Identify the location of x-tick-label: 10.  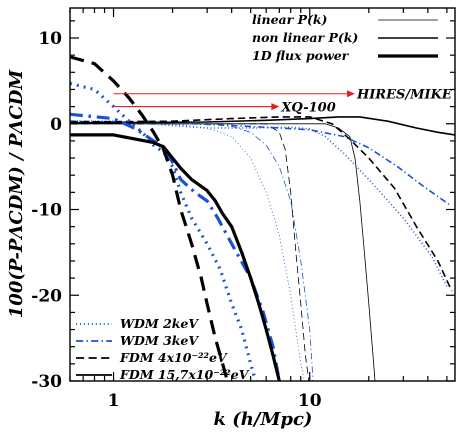
(310, 401).